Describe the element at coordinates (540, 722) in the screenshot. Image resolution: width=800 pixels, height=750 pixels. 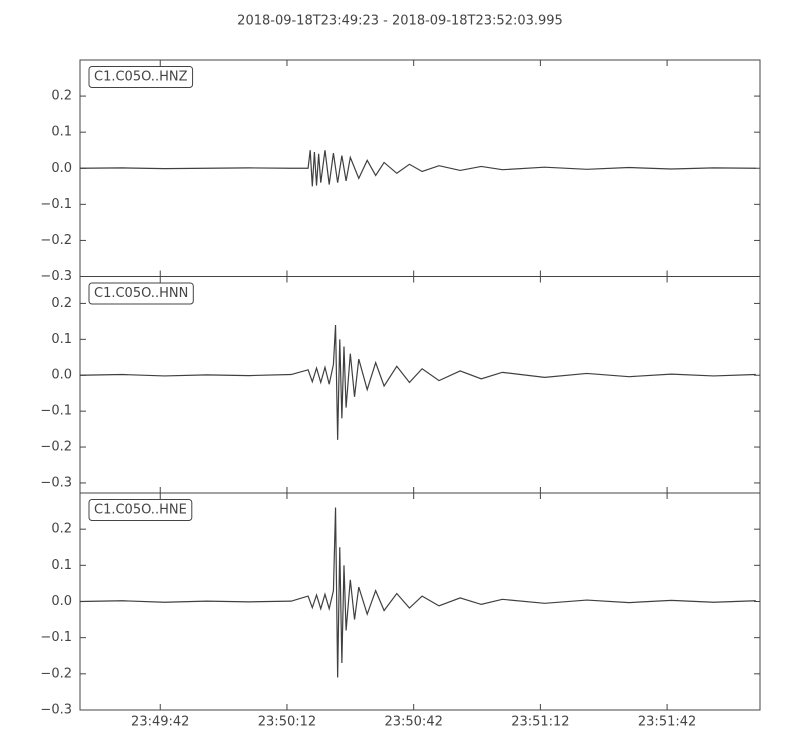
I see `x-tick-label: 23:51:12` at that location.